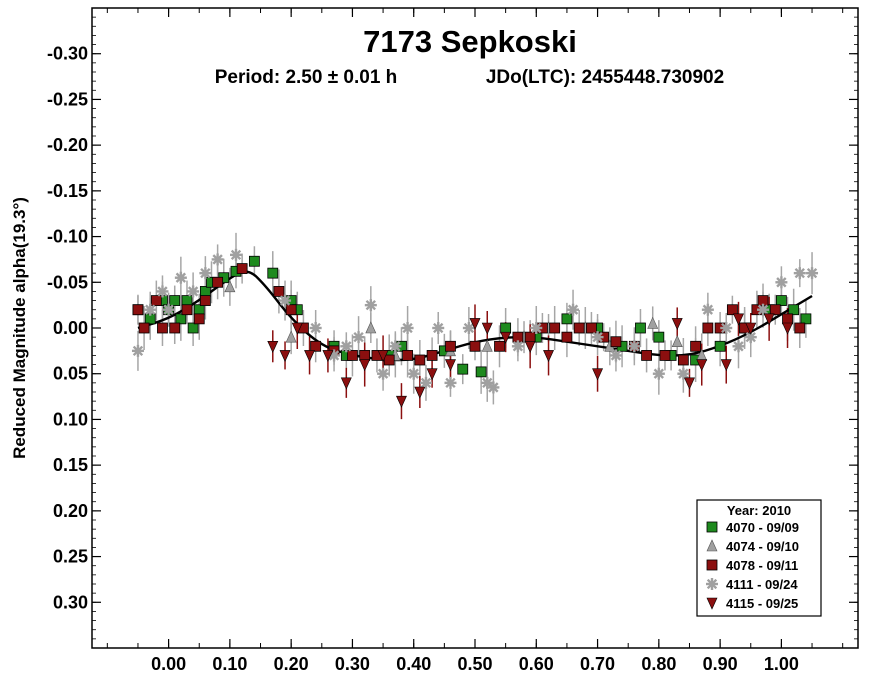 The width and height of the screenshot is (870, 677). I want to click on x-tick-label: 0.00, so click(168, 664).